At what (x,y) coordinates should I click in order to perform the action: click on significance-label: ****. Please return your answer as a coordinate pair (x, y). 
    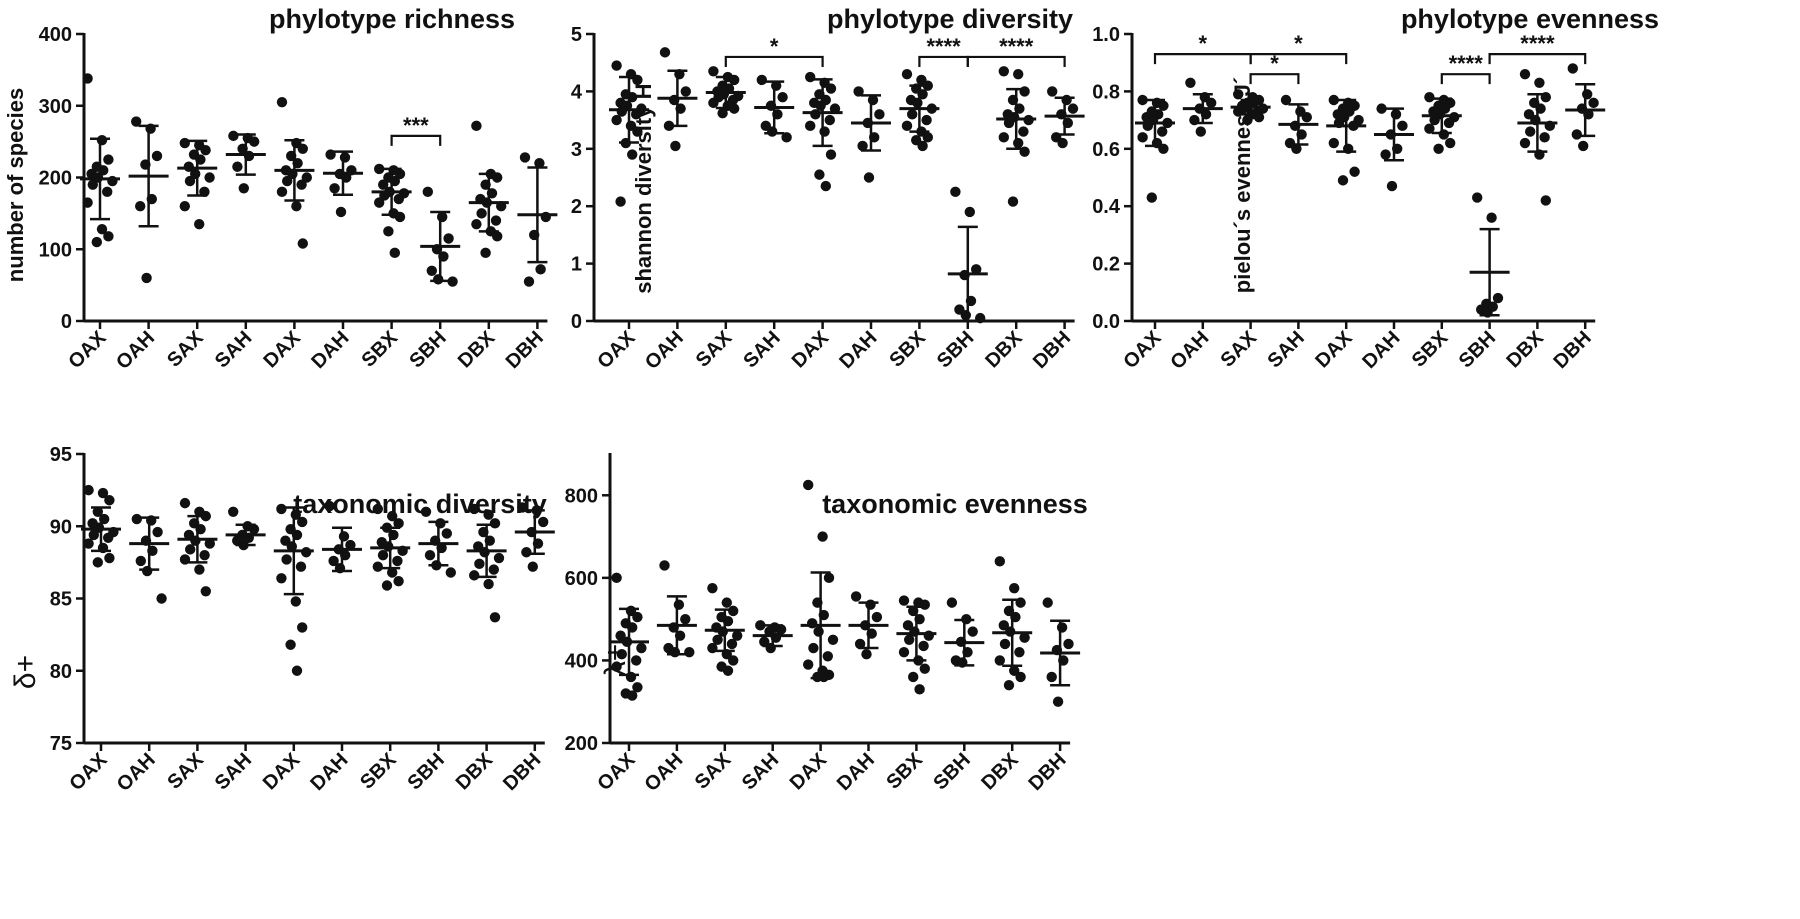
    Looking at the image, I should click on (1466, 63).